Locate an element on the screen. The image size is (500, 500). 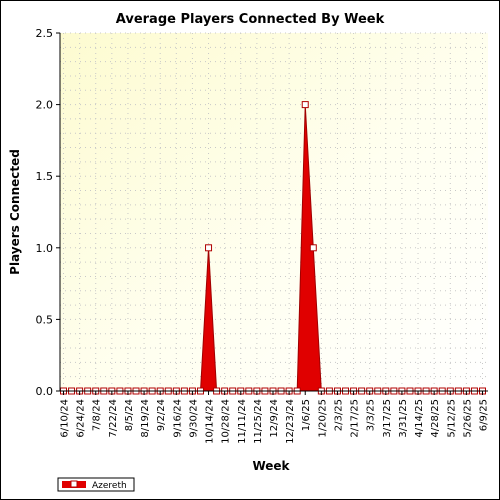
x-tick-label: 11/25/24 is located at coordinates (258, 421).